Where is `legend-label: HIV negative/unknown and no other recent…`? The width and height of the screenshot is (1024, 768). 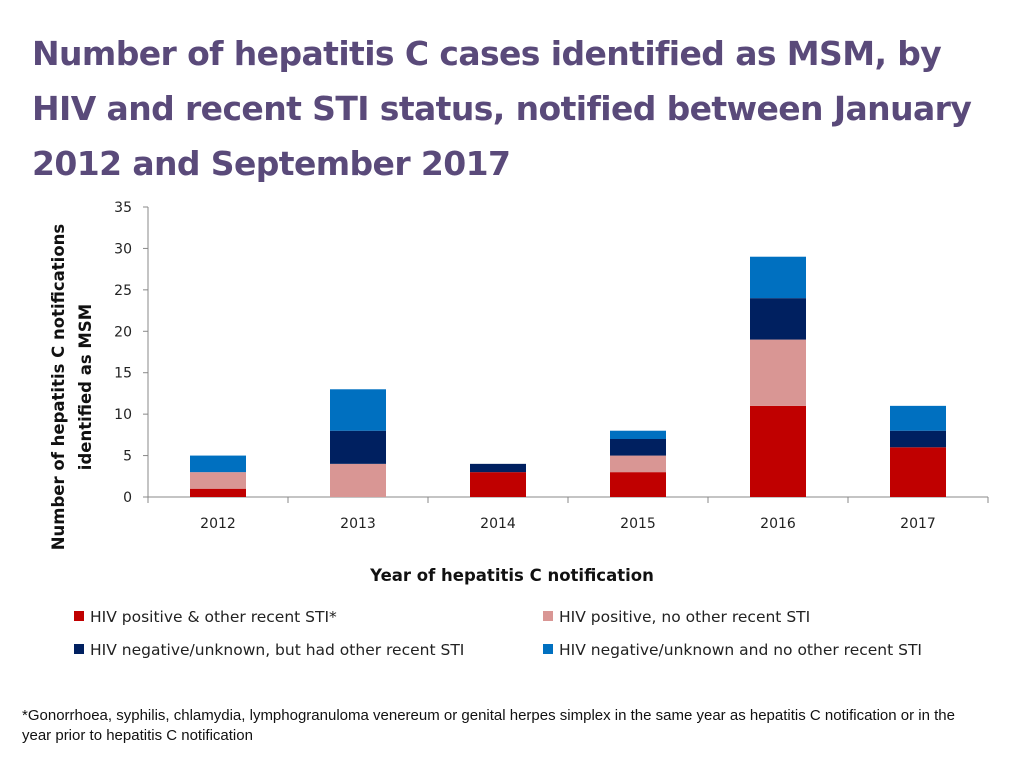
legend-label: HIV negative/unknown and no other recent… is located at coordinates (740, 650).